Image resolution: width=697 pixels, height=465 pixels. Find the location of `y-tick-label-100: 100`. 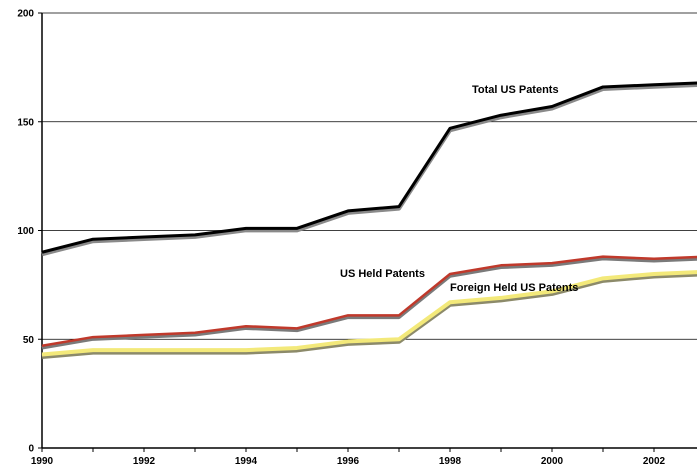

y-tick-label-100: 100 is located at coordinates (25, 231).